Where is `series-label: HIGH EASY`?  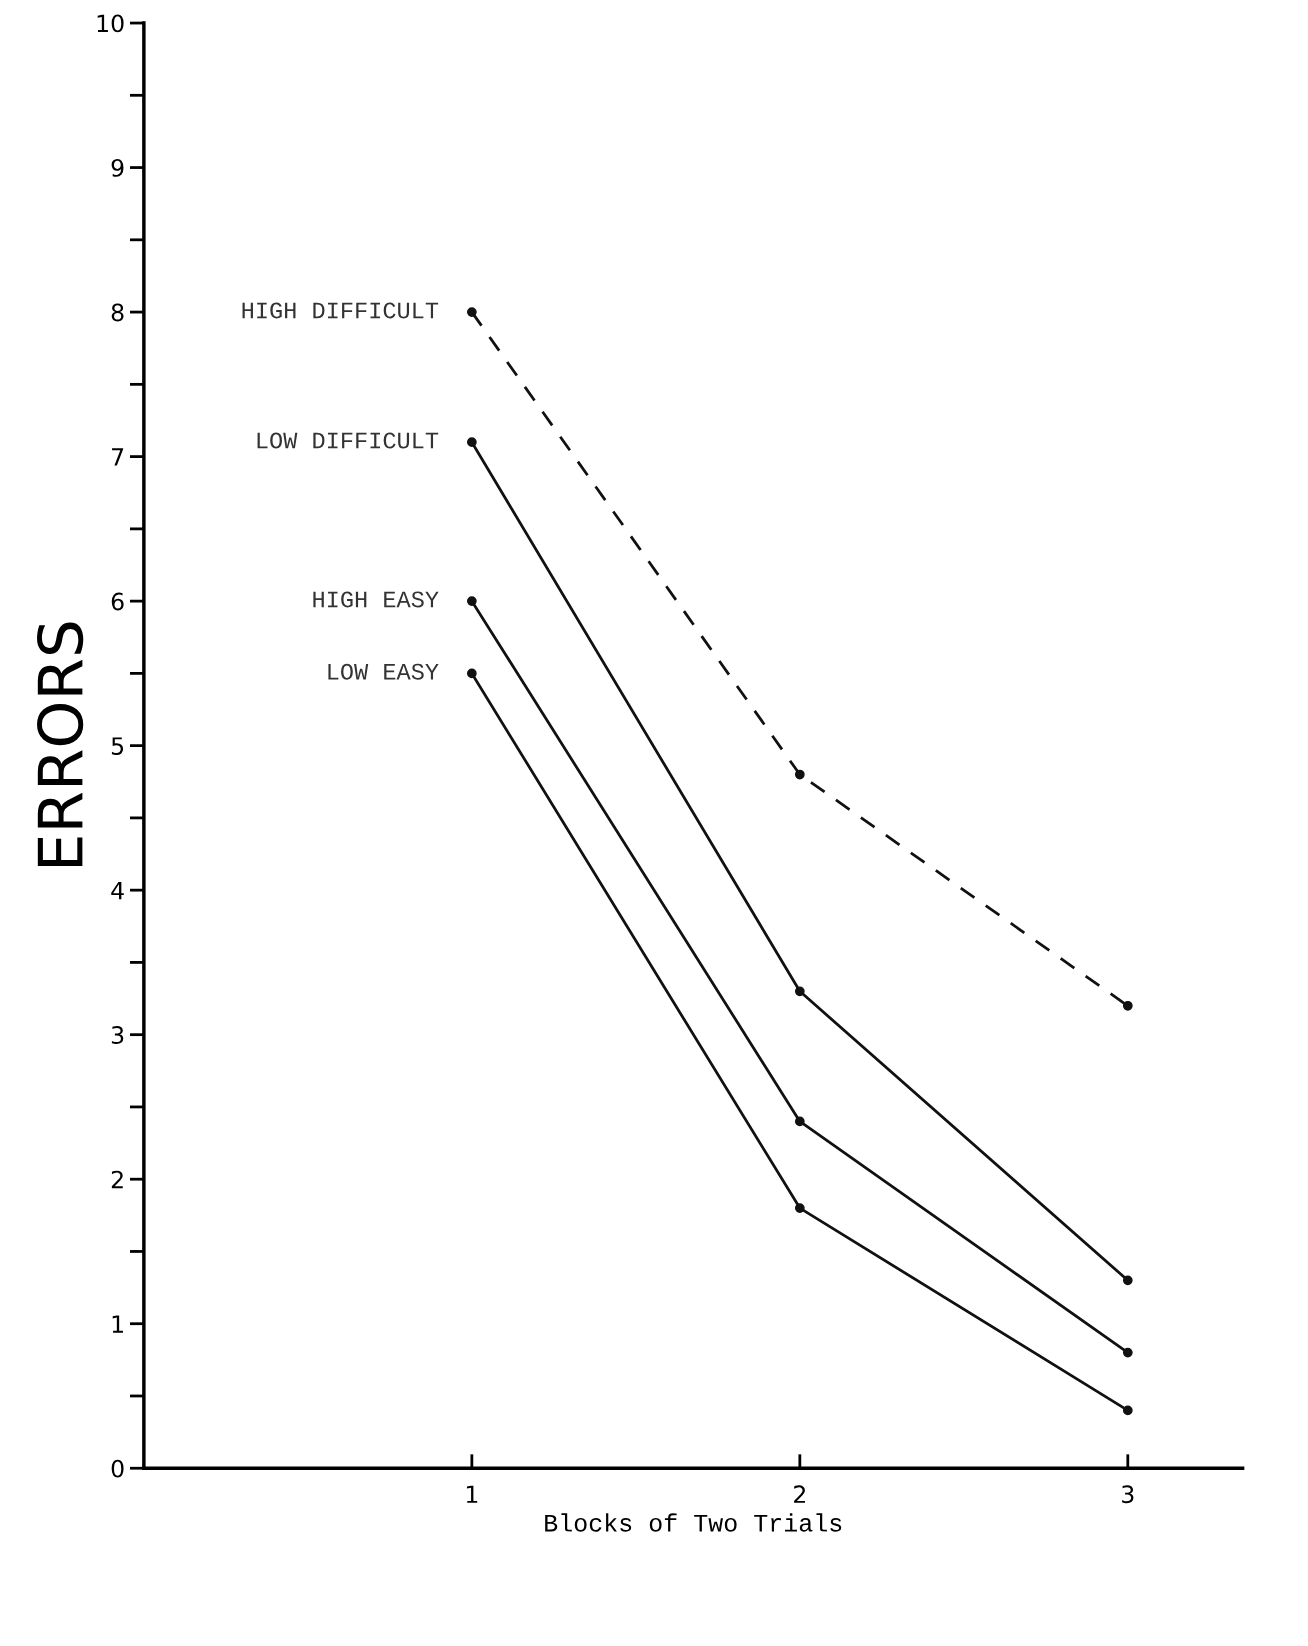
series-label: HIGH EASY is located at coordinates (376, 599).